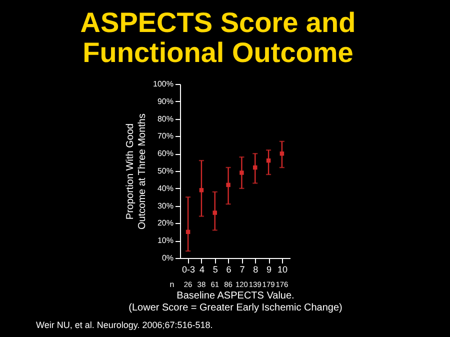 The width and height of the screenshot is (450, 337). I want to click on x-tick-label: 10, so click(282, 269).